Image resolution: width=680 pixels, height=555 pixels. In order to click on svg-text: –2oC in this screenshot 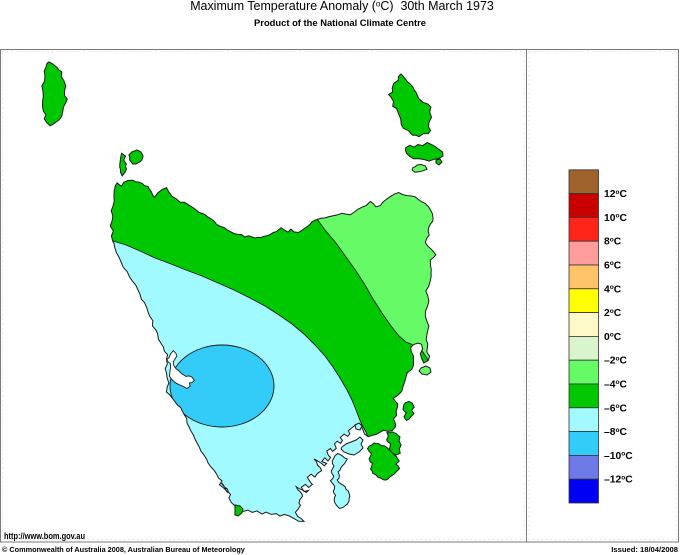, I will do `click(616, 360)`.